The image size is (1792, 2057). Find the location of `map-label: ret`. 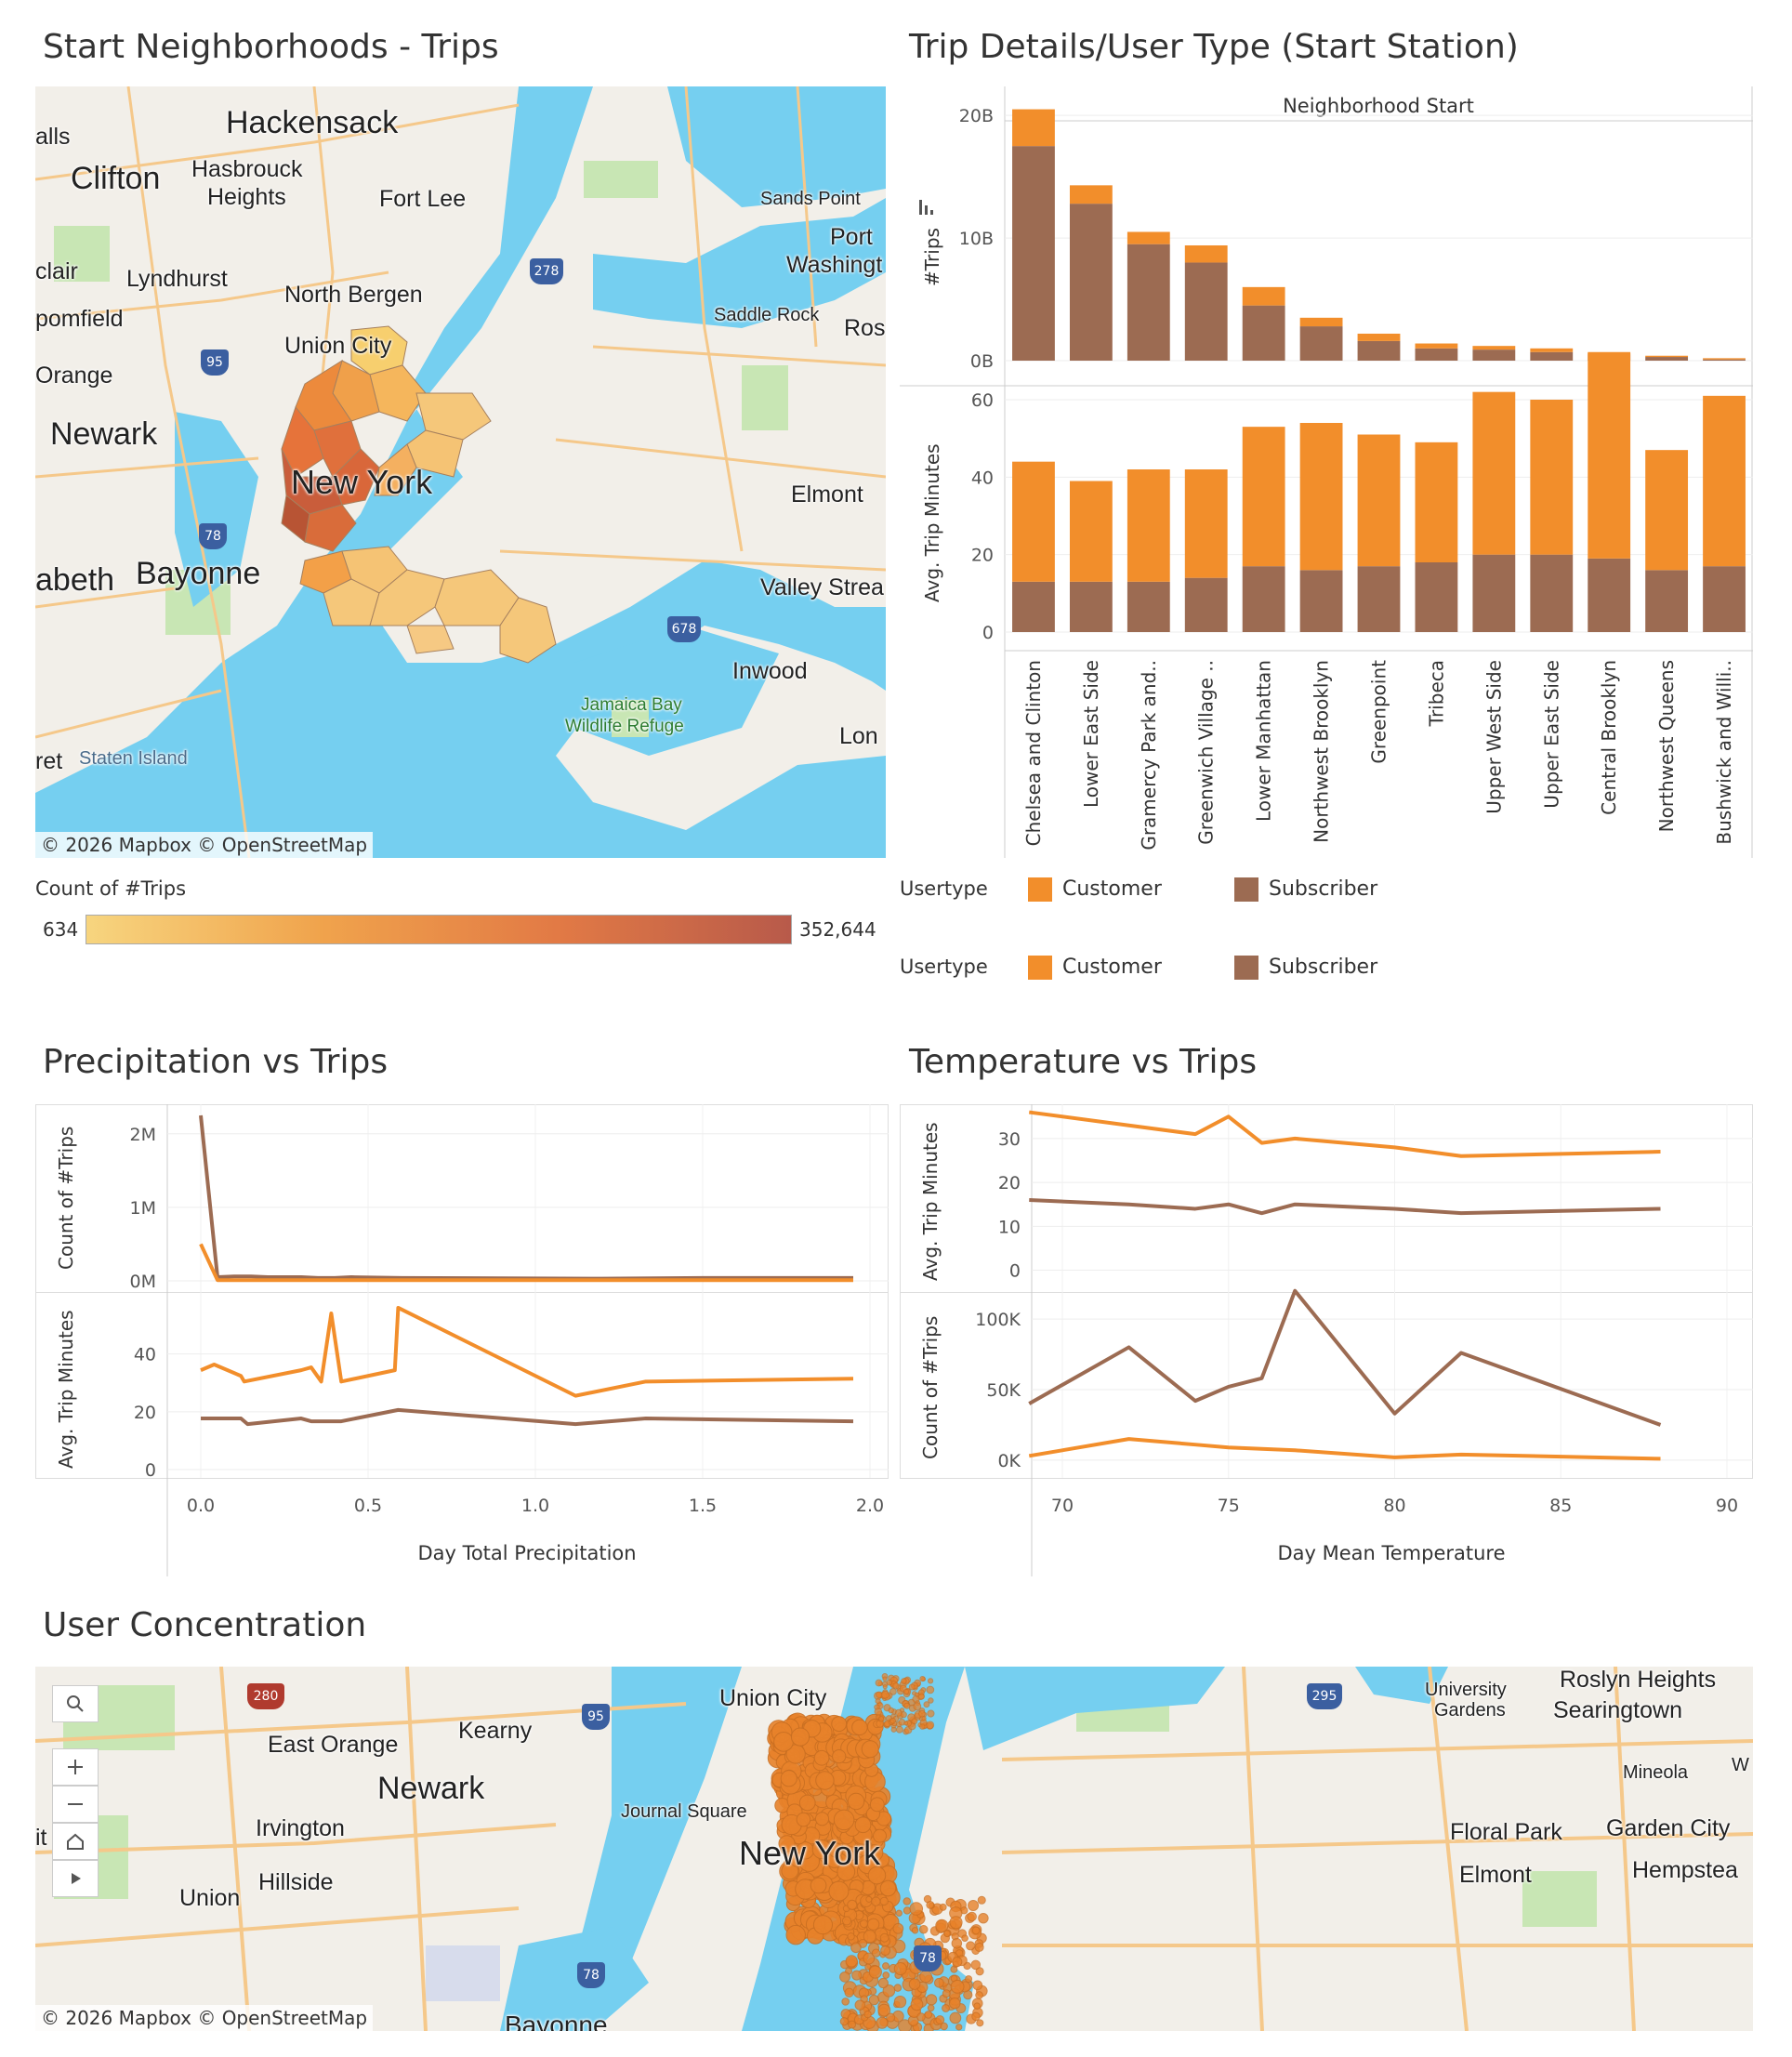

map-label: ret is located at coordinates (49, 761).